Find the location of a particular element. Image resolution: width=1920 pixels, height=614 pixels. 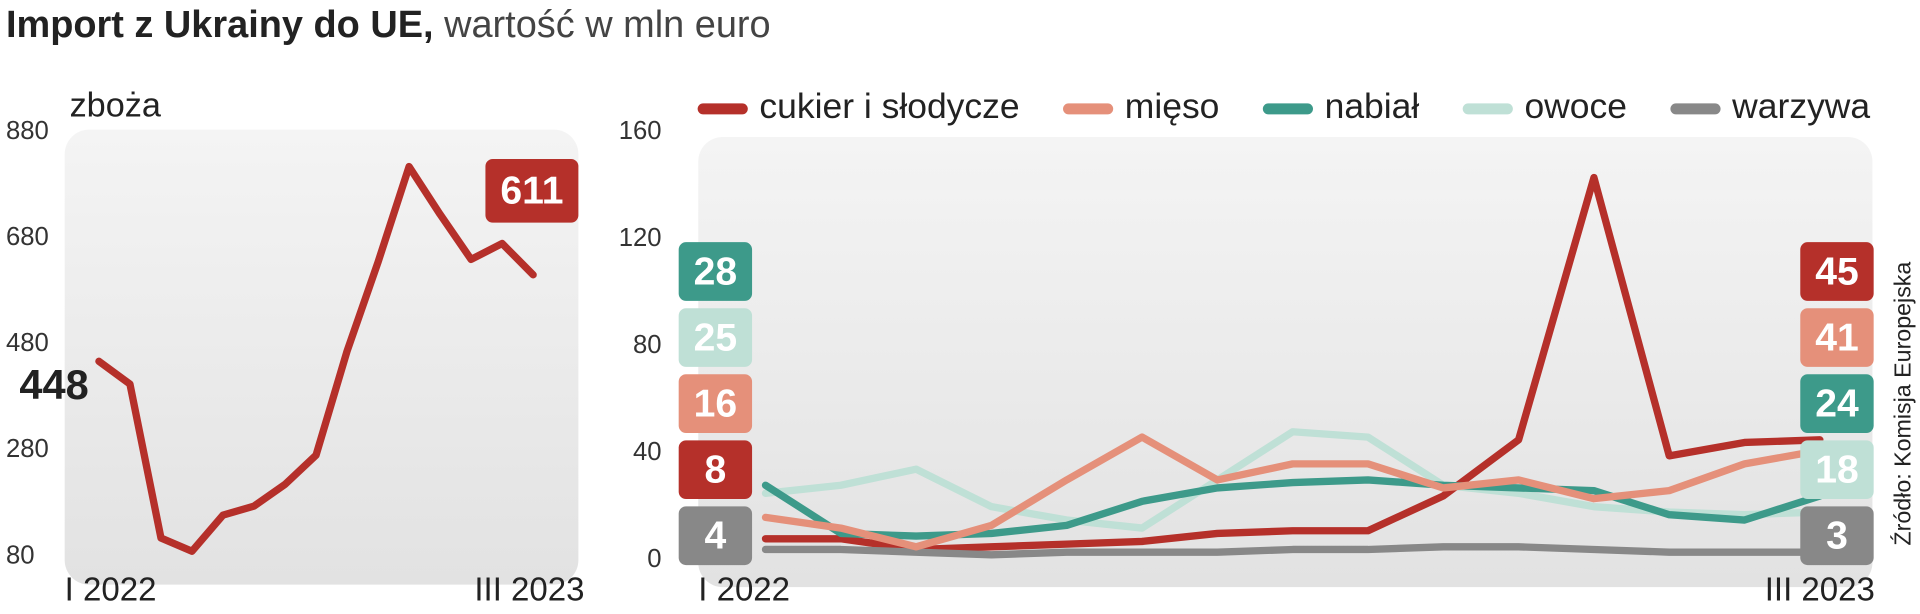

value-label: 3 is located at coordinates (1837, 536).